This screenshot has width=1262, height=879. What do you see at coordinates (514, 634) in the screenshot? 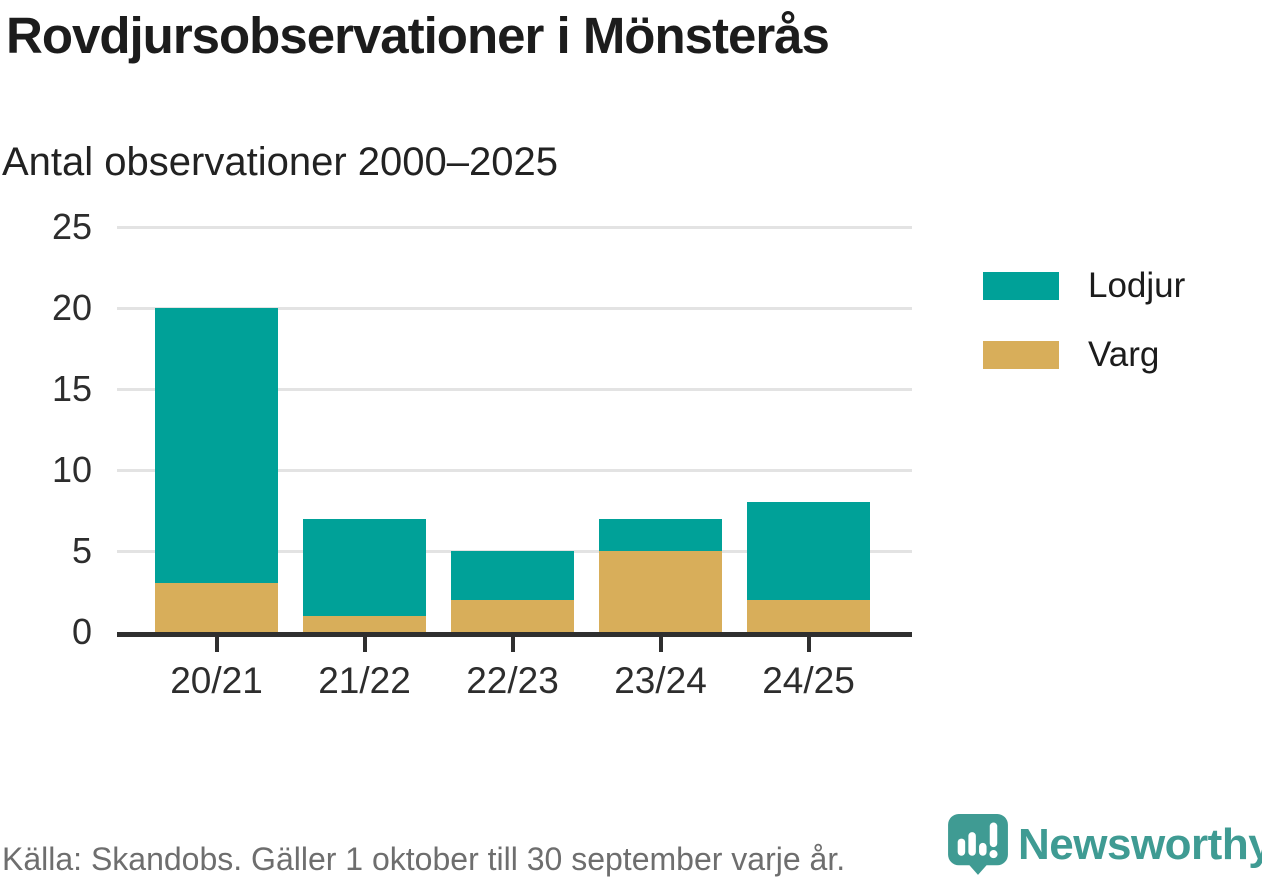
I see `x-axis-line` at bounding box center [514, 634].